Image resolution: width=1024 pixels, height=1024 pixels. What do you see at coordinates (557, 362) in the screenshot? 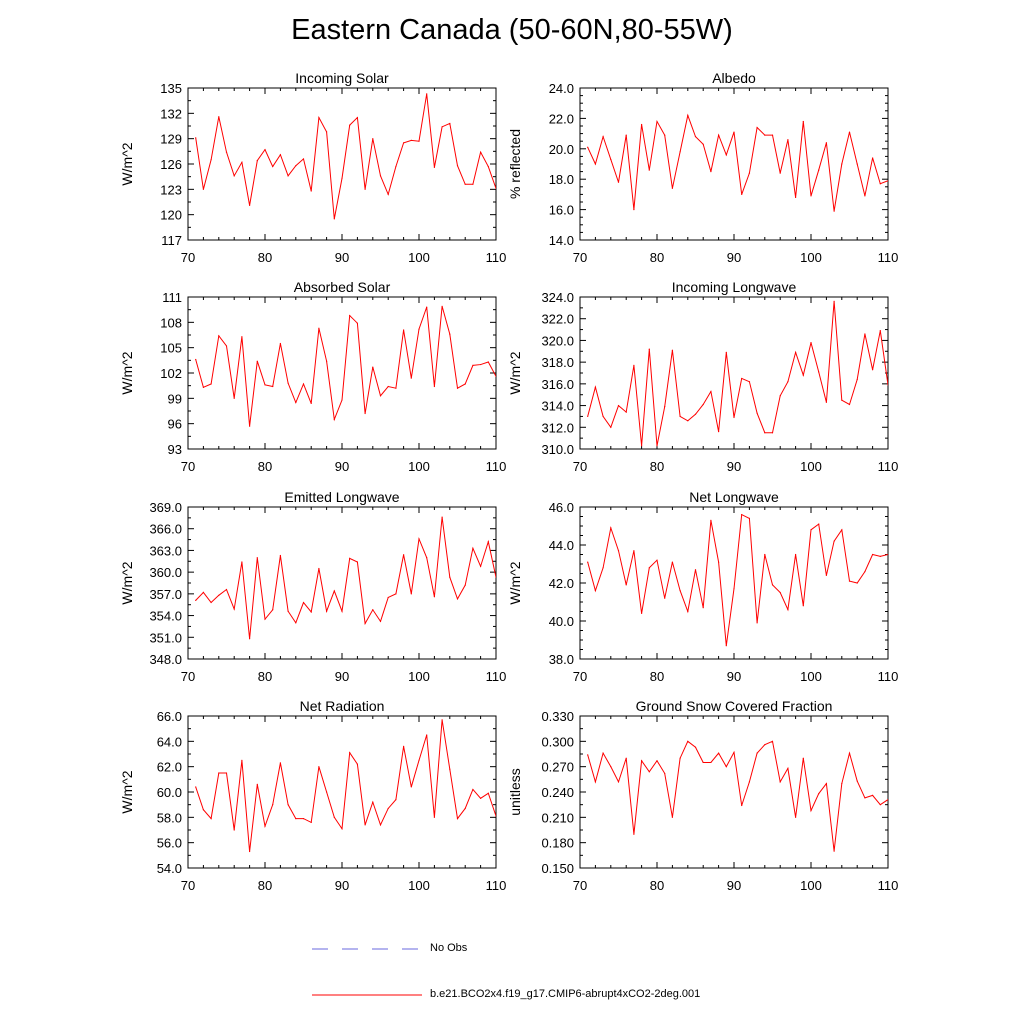
I see `y-tick-label: 318.0` at bounding box center [557, 362].